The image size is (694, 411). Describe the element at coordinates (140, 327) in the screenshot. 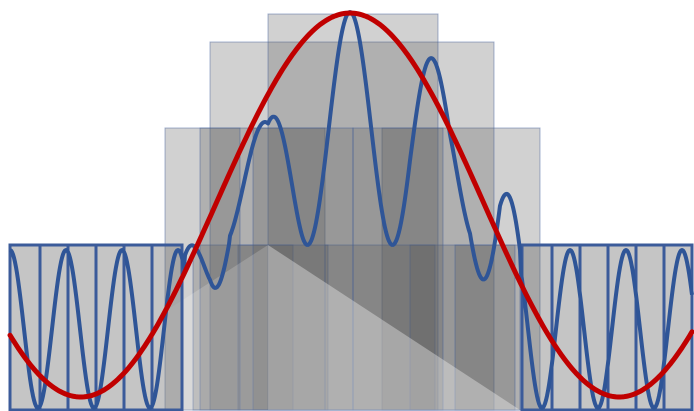

I see `light-wedge-left` at that location.